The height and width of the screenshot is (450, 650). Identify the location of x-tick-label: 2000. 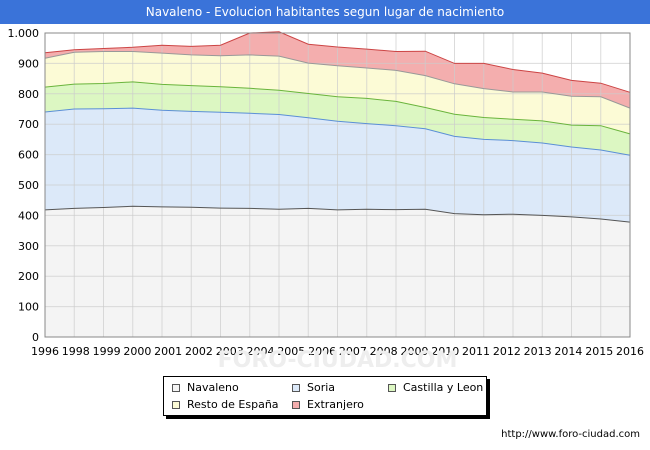
(137, 351).